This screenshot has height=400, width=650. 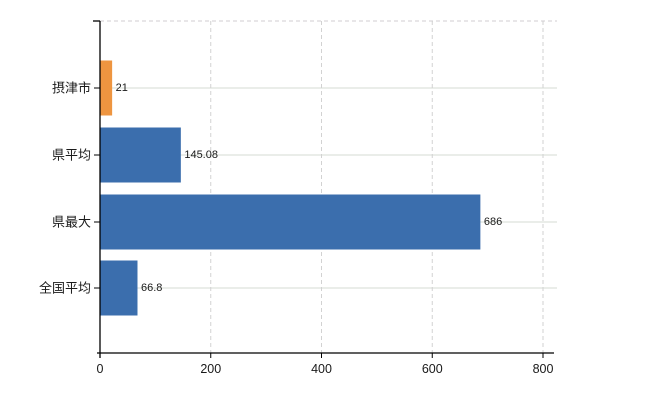 What do you see at coordinates (201, 155) in the screenshot?
I see `value-label-1: 145.08` at bounding box center [201, 155].